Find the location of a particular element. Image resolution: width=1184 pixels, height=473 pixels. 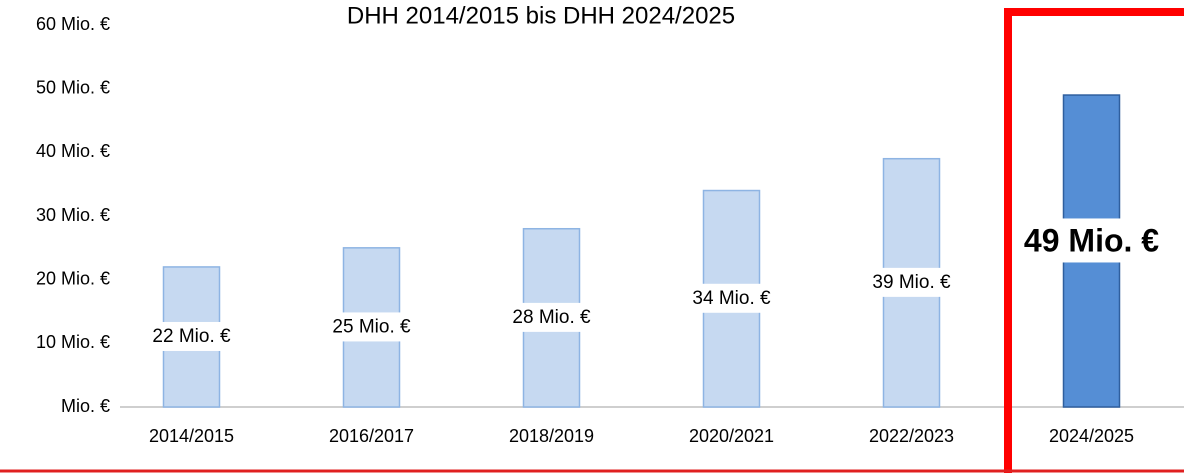

highlight-frame is located at coordinates (1094, 240).